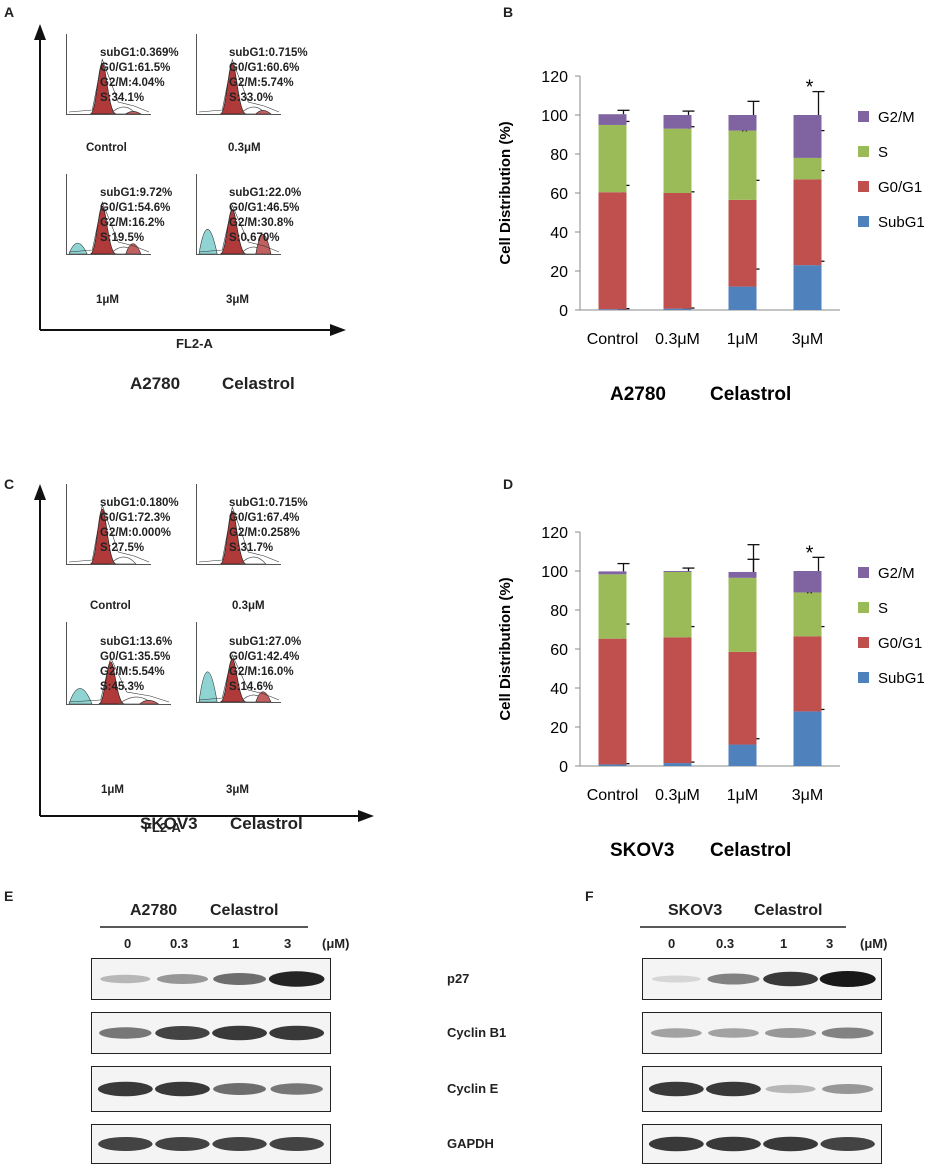  I want to click on histogram-a-0-3um, so click(238, 74).